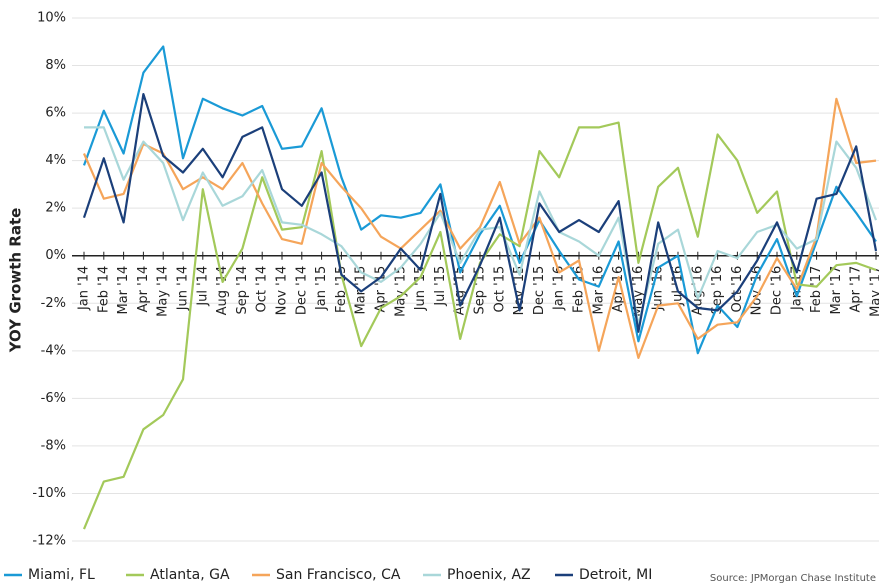 Image resolution: width=879 pixels, height=584 pixels. I want to click on x-tick-label: Aug '16, so click(697, 291).